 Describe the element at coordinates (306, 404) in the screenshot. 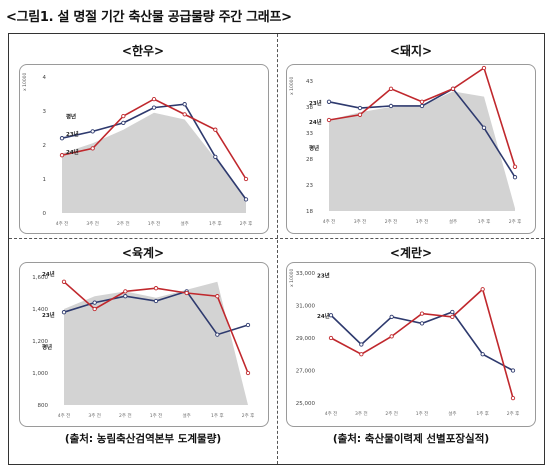

I see `y-tick-label: 25,000` at that location.